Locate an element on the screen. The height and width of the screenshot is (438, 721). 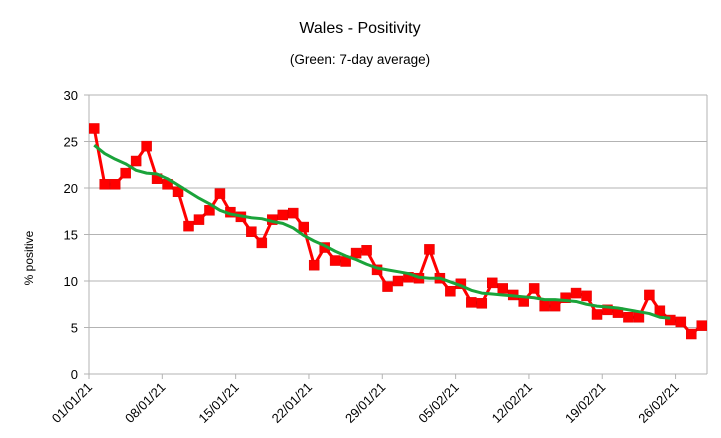
y-tick-label: 30 is located at coordinates (71, 95).